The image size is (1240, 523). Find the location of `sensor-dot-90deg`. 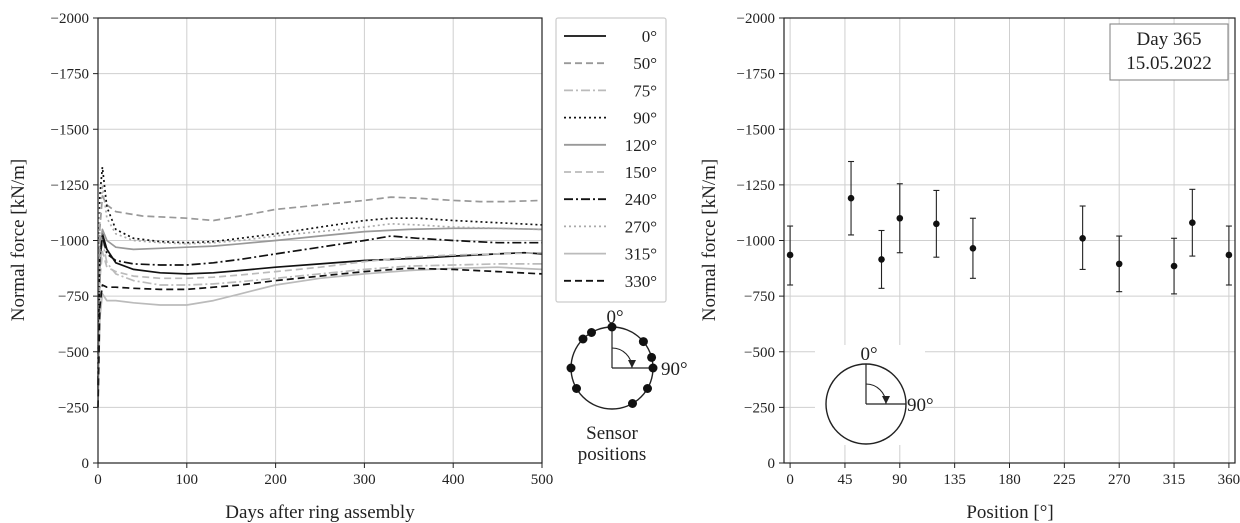

sensor-dot-90deg is located at coordinates (653, 368).